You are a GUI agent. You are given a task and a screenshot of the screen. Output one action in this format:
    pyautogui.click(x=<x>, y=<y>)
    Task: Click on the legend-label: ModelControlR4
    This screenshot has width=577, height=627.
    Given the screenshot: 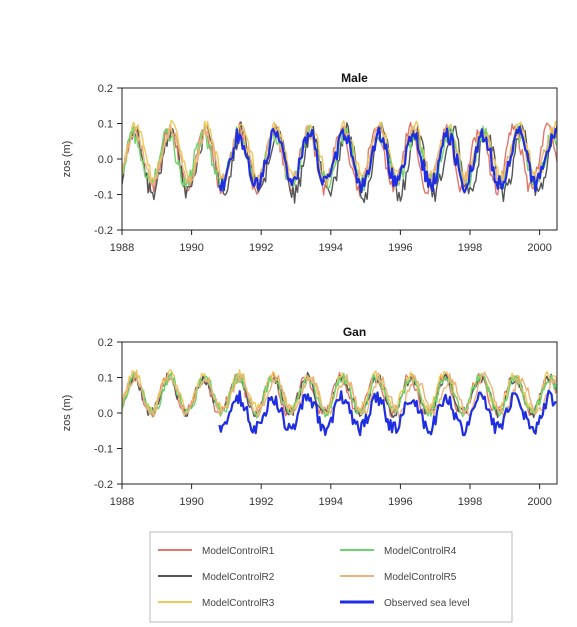 What is the action you would take?
    pyautogui.click(x=420, y=551)
    